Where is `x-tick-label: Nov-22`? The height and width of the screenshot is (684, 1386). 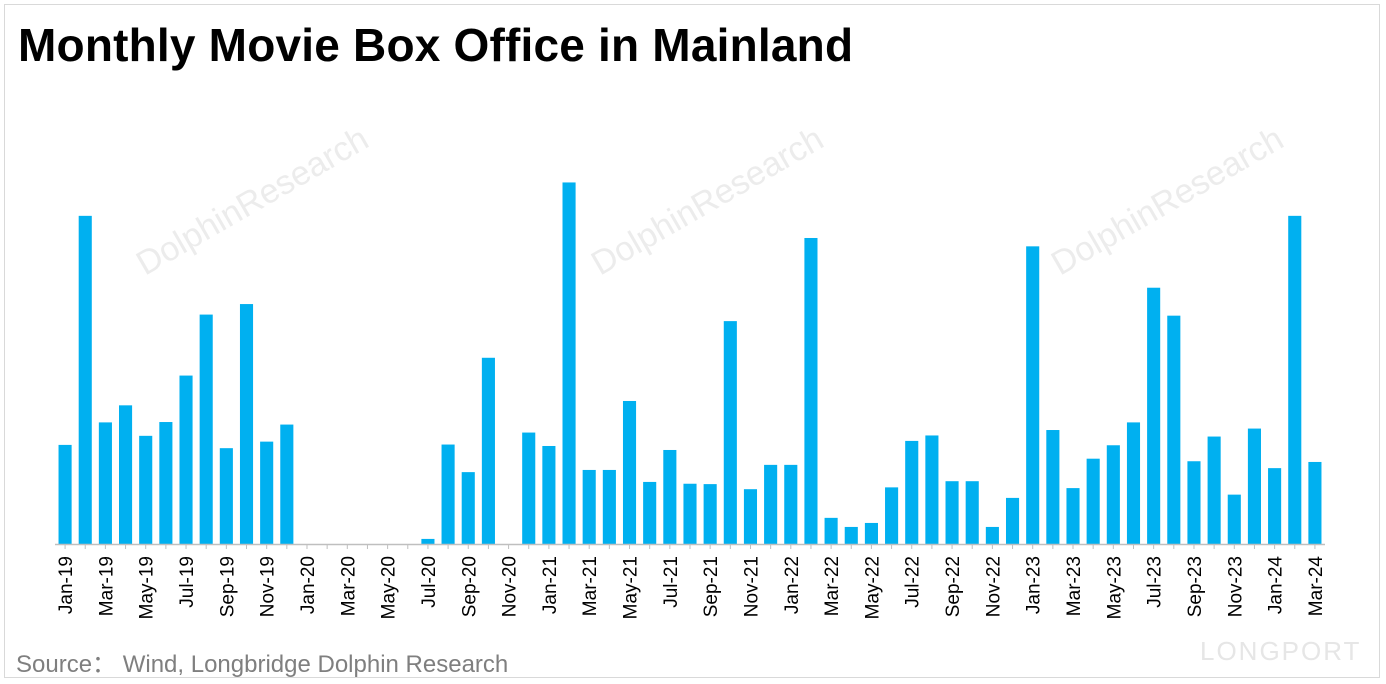 x-tick-label: Nov-22 is located at coordinates (993, 586).